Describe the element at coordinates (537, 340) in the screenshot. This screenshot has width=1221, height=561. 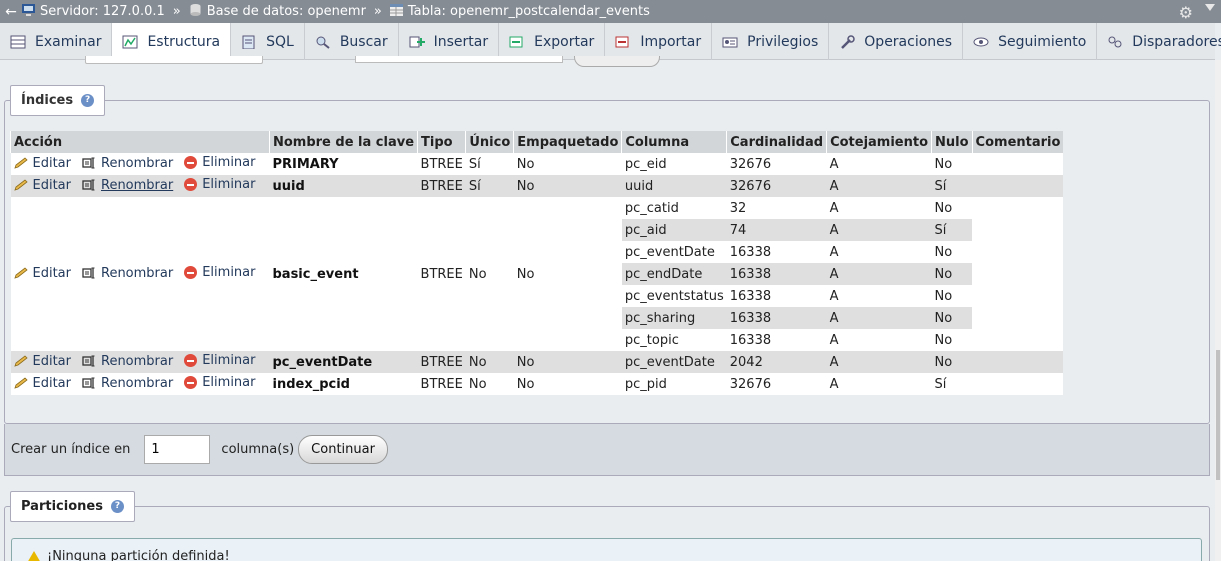
I see `table-row: pc_topic 16338 A No` at that location.